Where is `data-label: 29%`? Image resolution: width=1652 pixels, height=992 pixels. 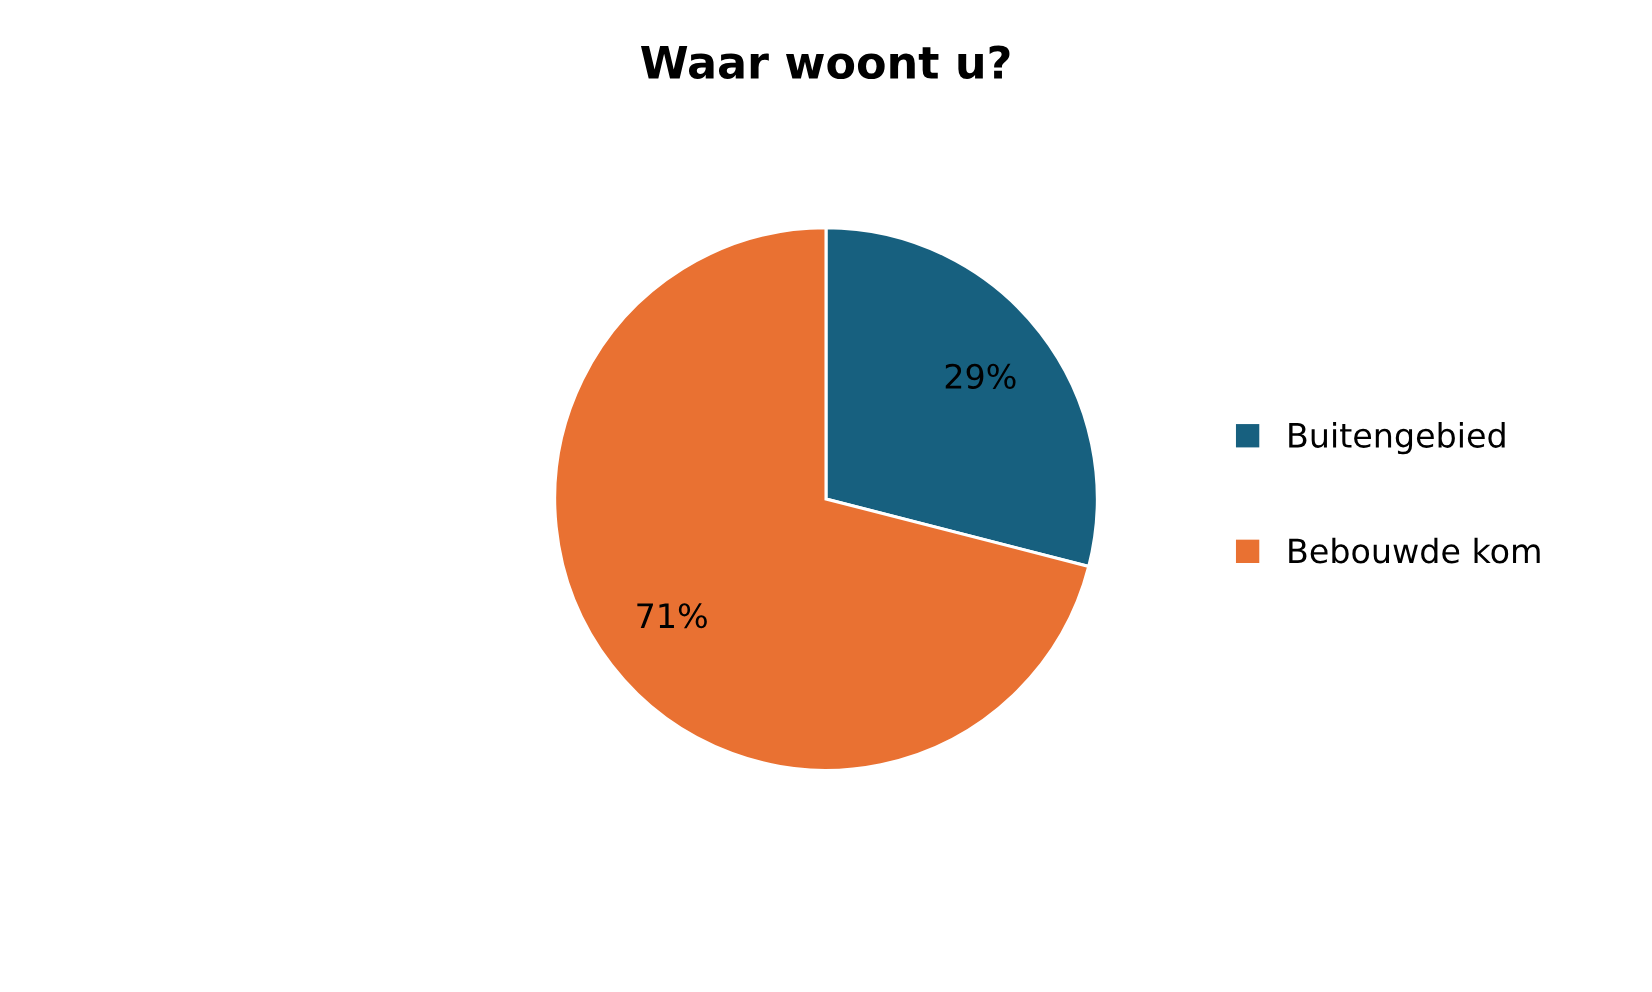
data-label: 29% is located at coordinates (980, 376).